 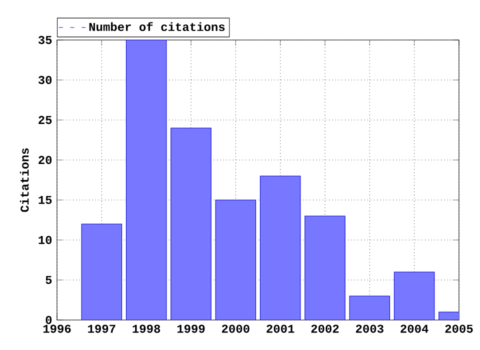 What do you see at coordinates (24, 180) in the screenshot?
I see `y-axis-title: Citations` at bounding box center [24, 180].